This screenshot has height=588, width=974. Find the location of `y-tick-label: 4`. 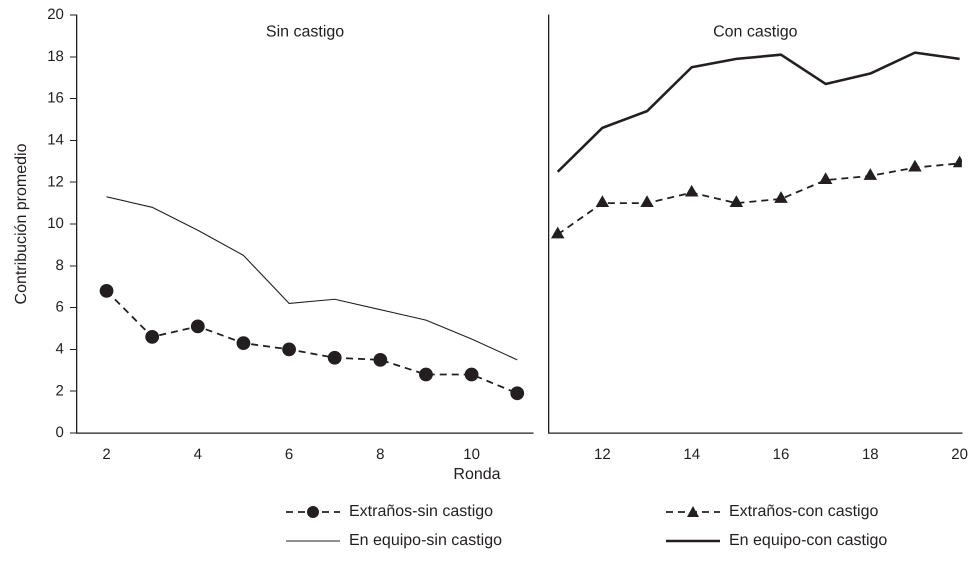

y-tick-label: 4 is located at coordinates (60, 349).